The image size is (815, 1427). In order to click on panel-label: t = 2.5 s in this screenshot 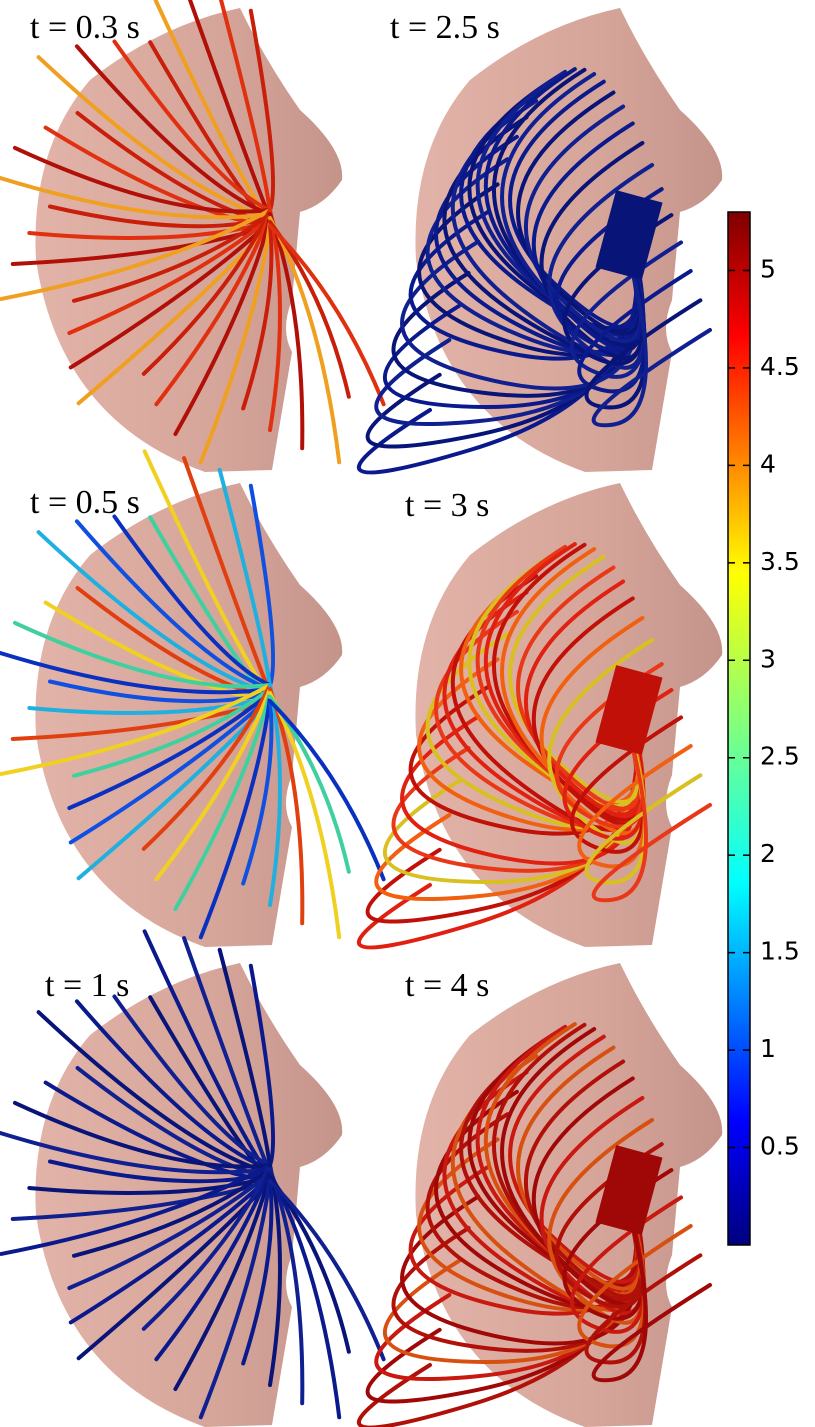, I will do `click(445, 27)`.